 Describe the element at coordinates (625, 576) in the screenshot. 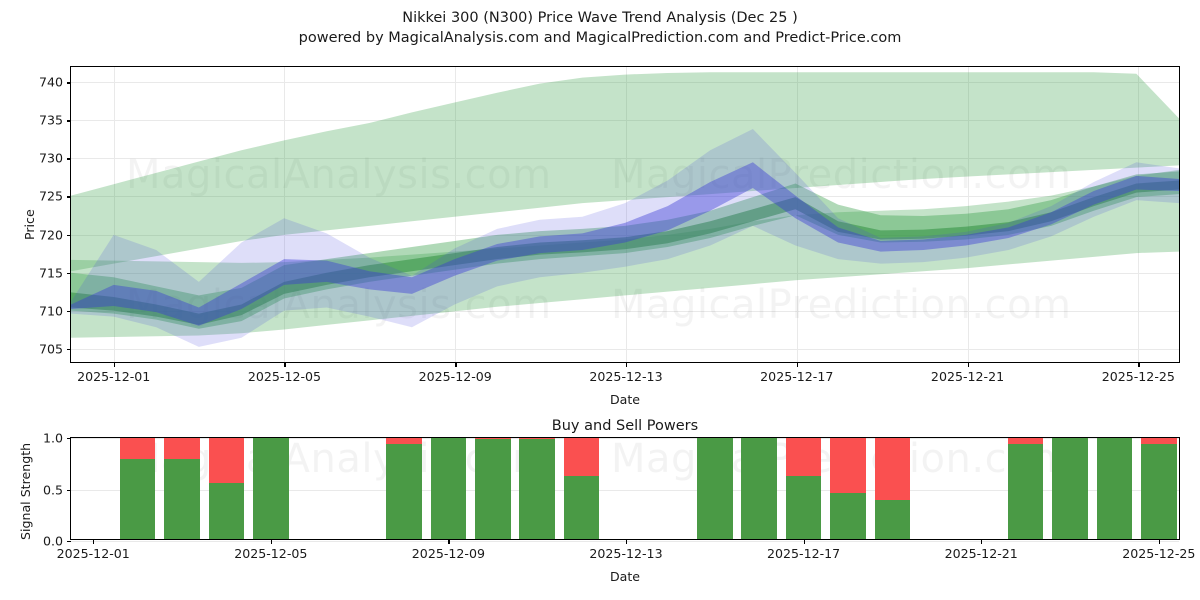

I see `signal-x-axis-label: Date` at that location.